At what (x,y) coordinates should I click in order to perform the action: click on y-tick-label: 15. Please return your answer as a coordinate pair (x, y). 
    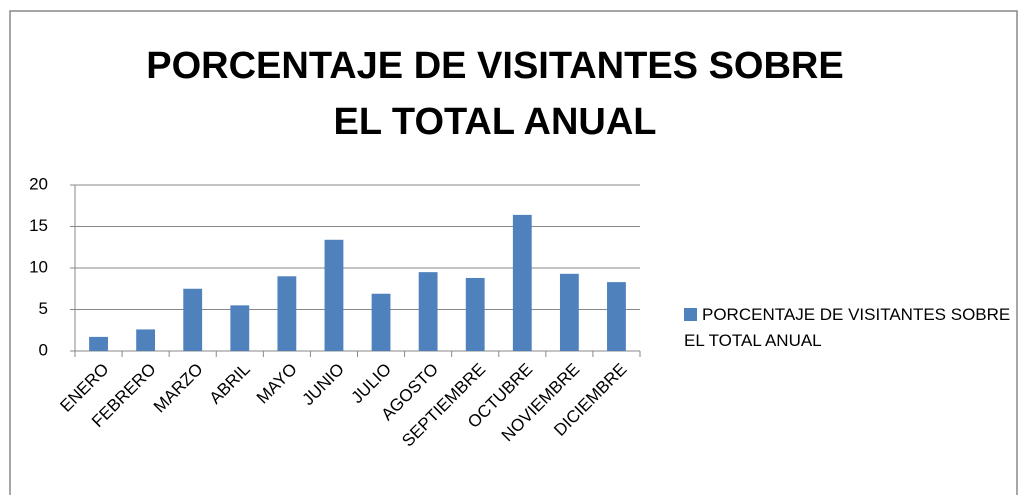
    Looking at the image, I should click on (38, 225).